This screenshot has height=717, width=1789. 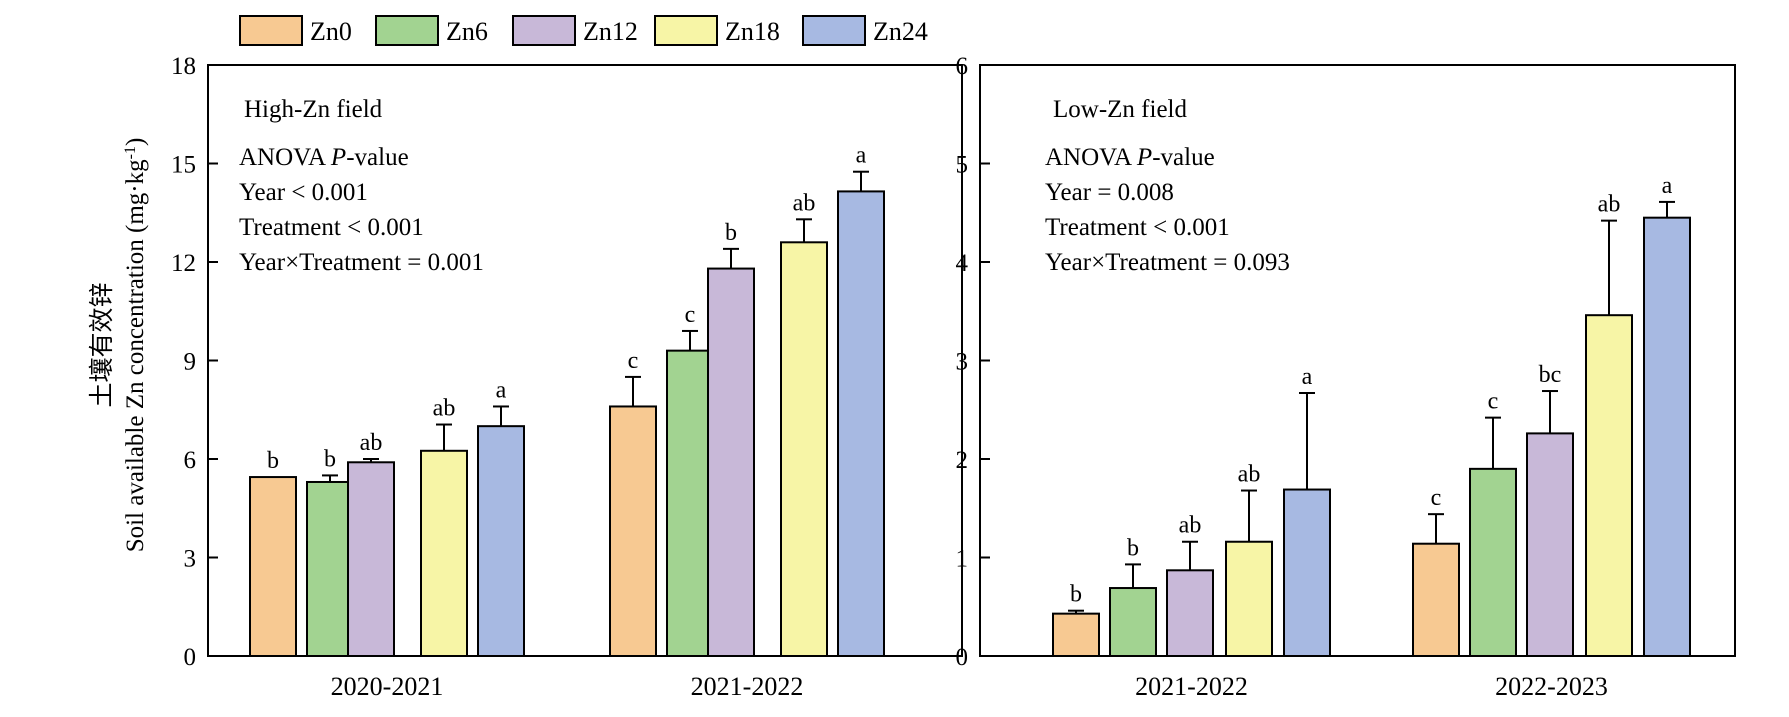 What do you see at coordinates (1550, 375) in the screenshot?
I see `significance-letter: bc` at bounding box center [1550, 375].